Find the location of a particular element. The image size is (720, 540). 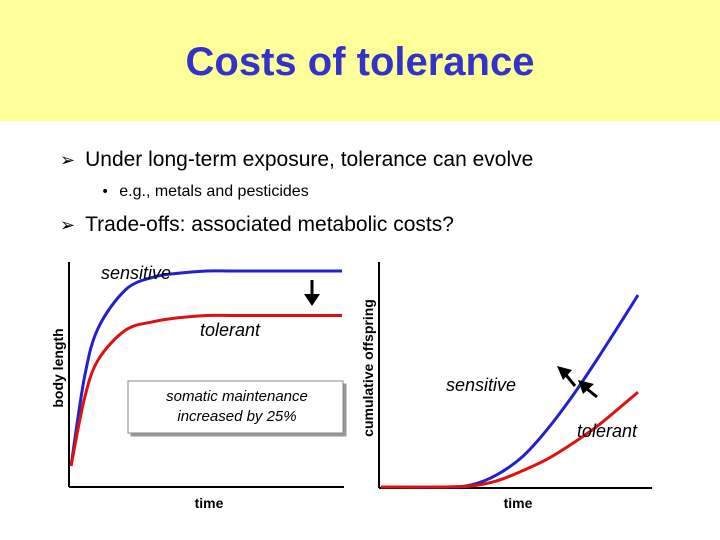

down-arrow-head-icon is located at coordinates (312, 300).